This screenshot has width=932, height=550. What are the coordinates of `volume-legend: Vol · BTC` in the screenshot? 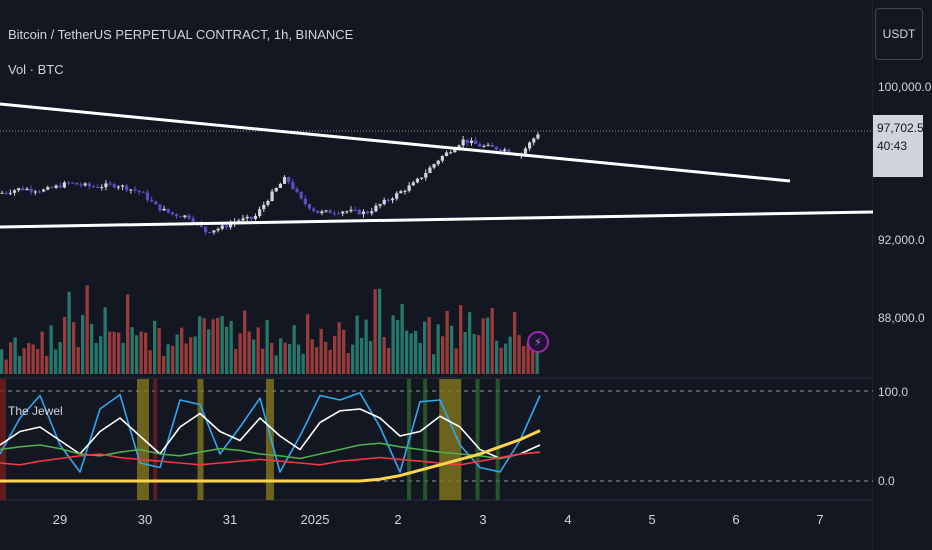 It's located at (36, 69).